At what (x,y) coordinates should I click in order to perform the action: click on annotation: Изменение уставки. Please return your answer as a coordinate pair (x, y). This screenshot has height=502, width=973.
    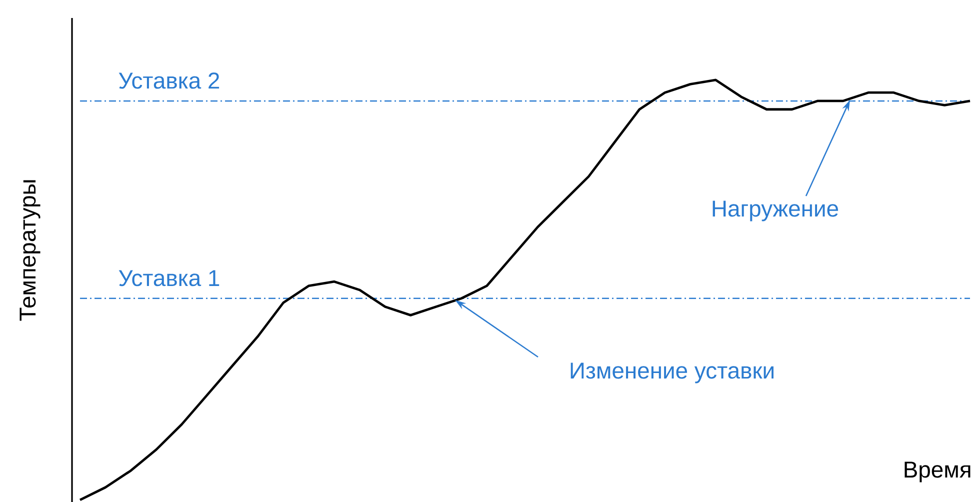
    Looking at the image, I should click on (672, 373).